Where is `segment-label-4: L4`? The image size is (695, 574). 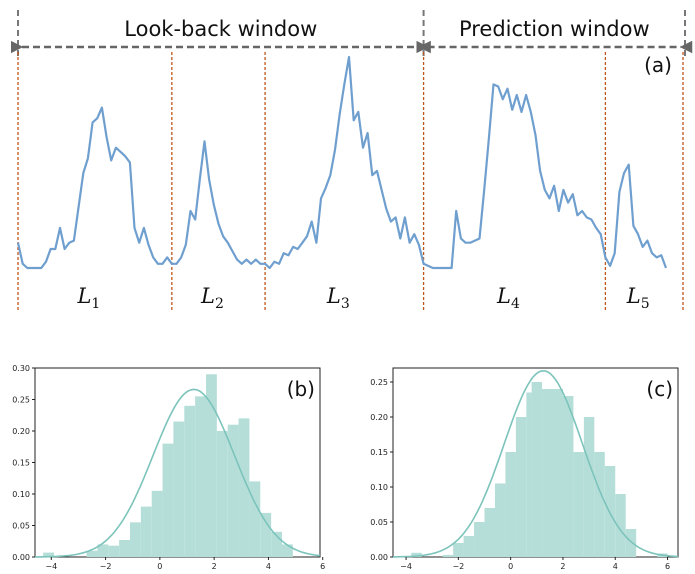 segment-label-4: L4 is located at coordinates (508, 298).